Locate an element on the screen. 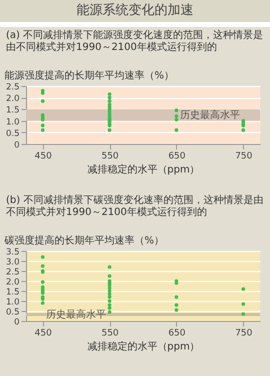  y-axis-title: 能源强度提高的长期年平均速率（%） is located at coordinates (89, 76).